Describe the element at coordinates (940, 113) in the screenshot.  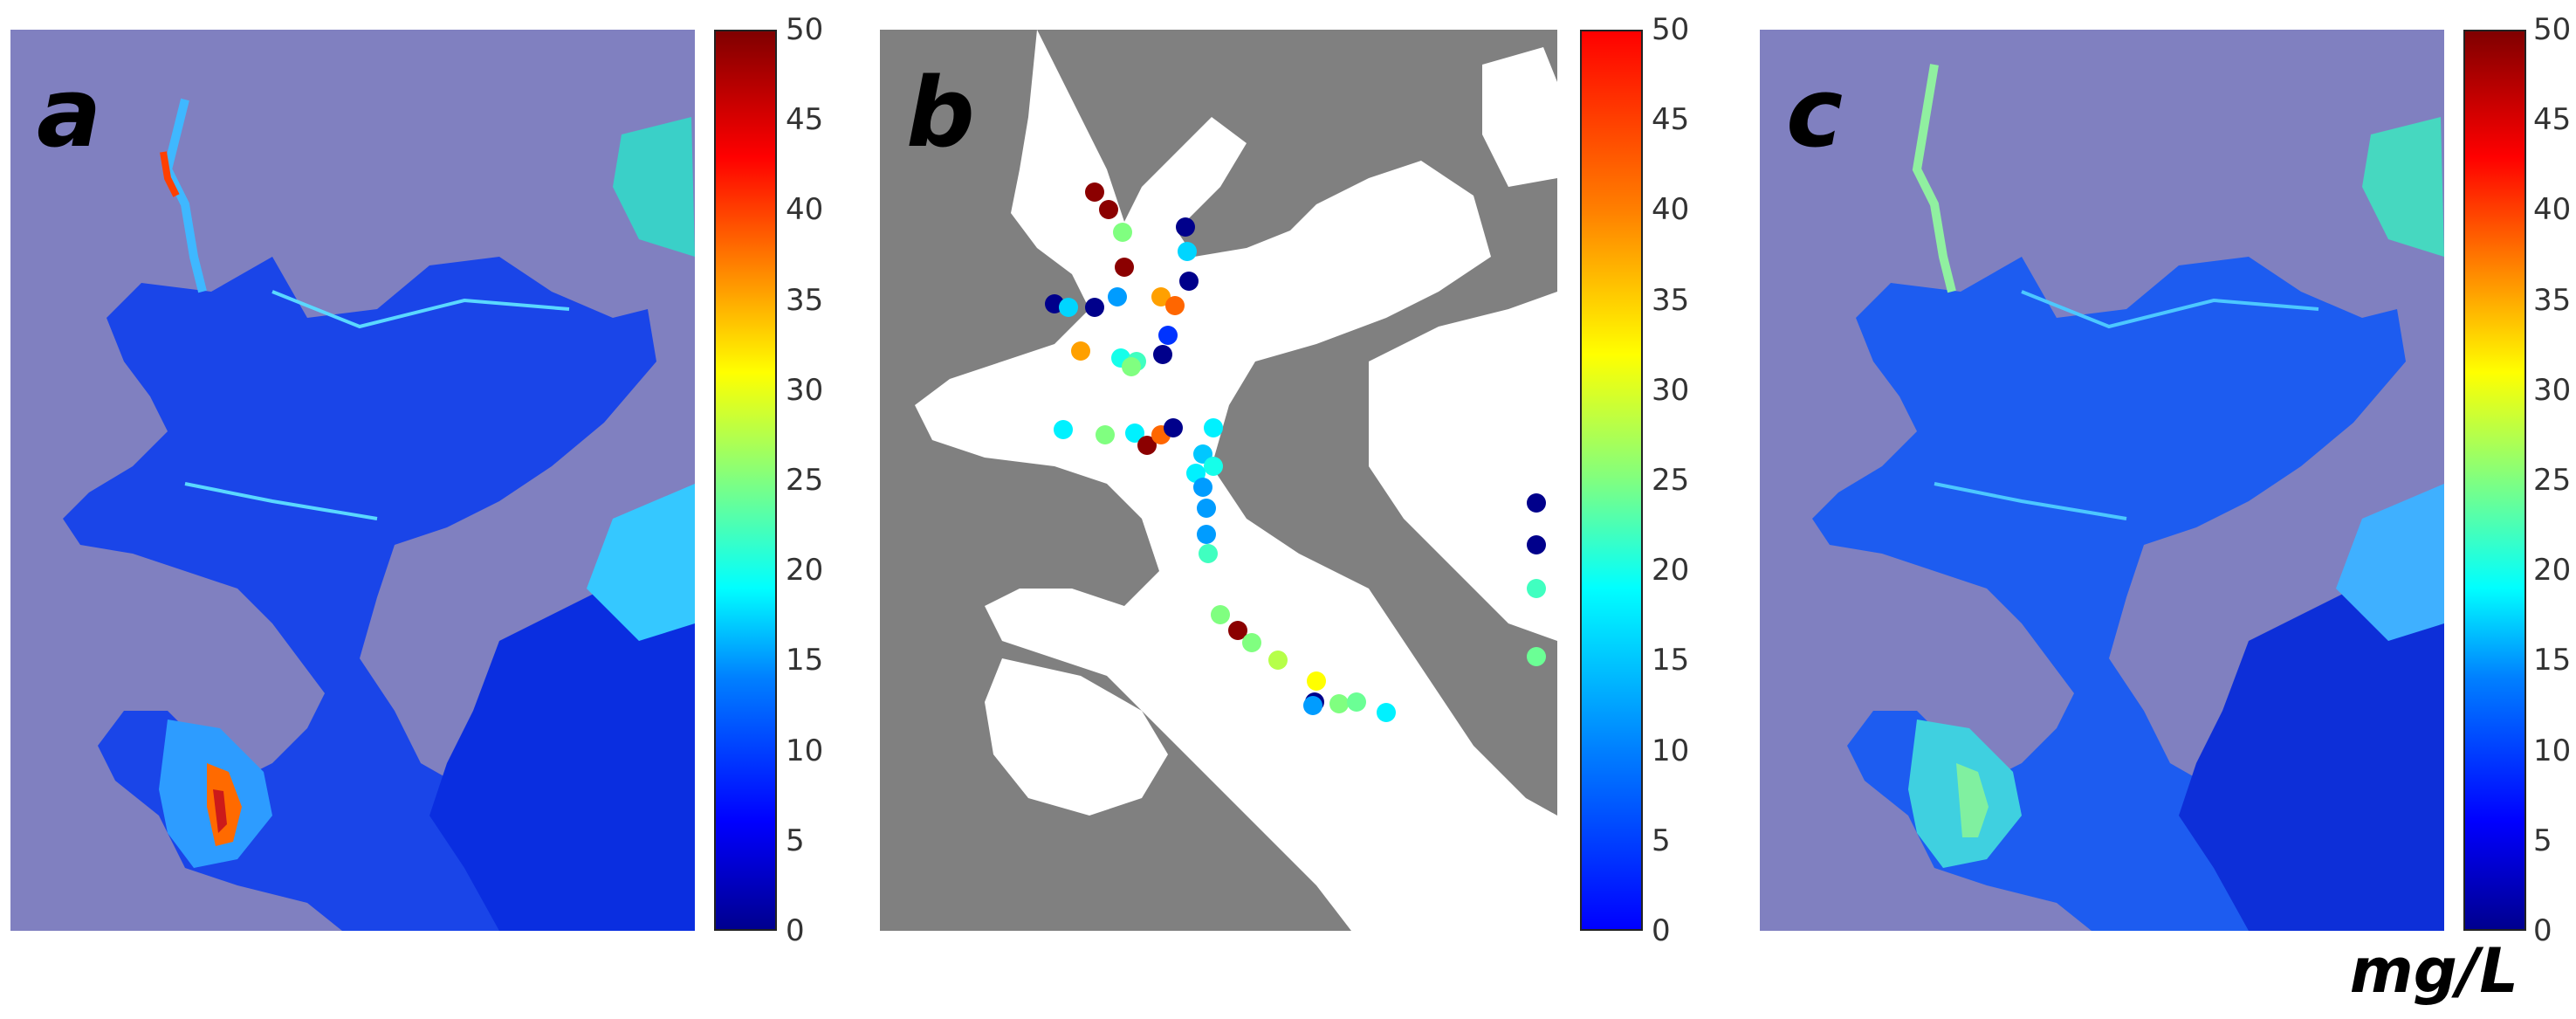
I see `panel-label-b: b` at that location.